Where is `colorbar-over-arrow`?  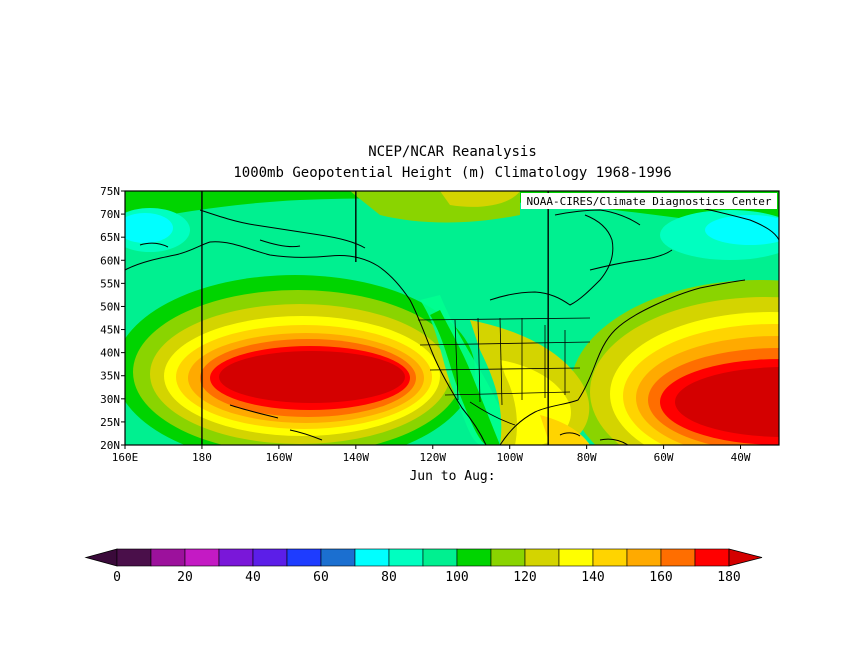 colorbar-over-arrow is located at coordinates (745, 557).